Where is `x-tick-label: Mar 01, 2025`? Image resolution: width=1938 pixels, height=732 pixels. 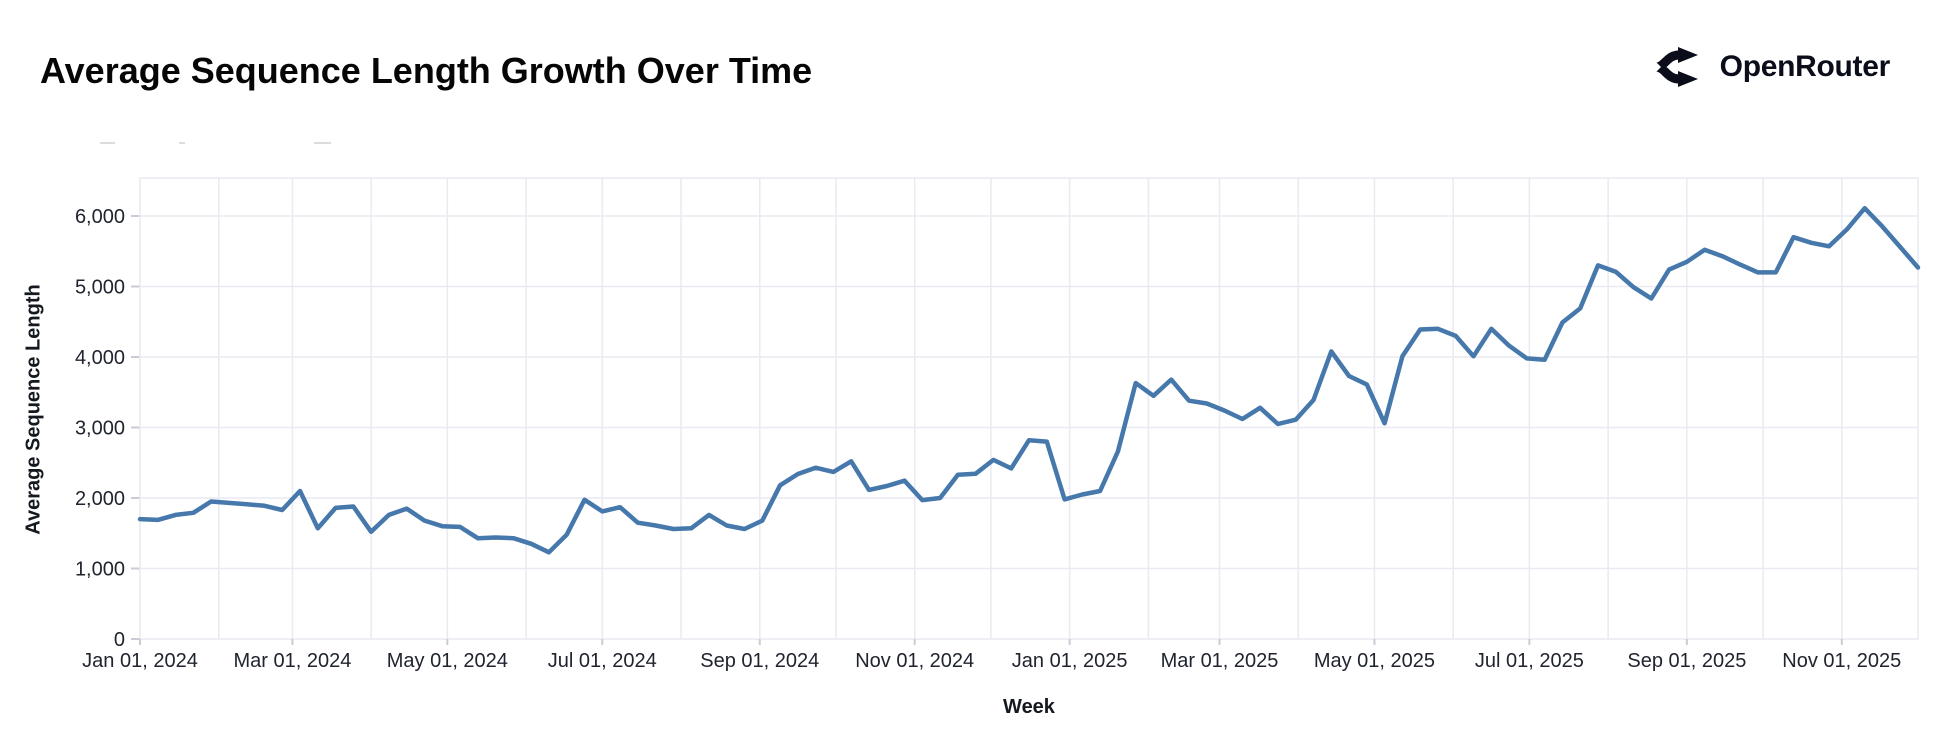
x-tick-label: Mar 01, 2025 is located at coordinates (1220, 661).